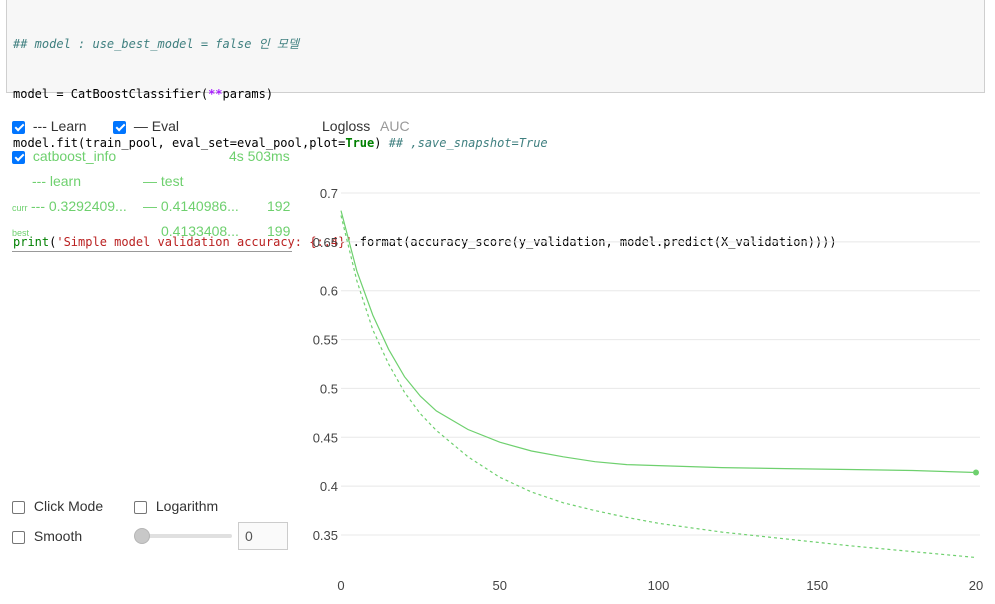 The image size is (995, 604). Describe the element at coordinates (18, 507) in the screenshot. I see `click-mode-checkbox` at that location.